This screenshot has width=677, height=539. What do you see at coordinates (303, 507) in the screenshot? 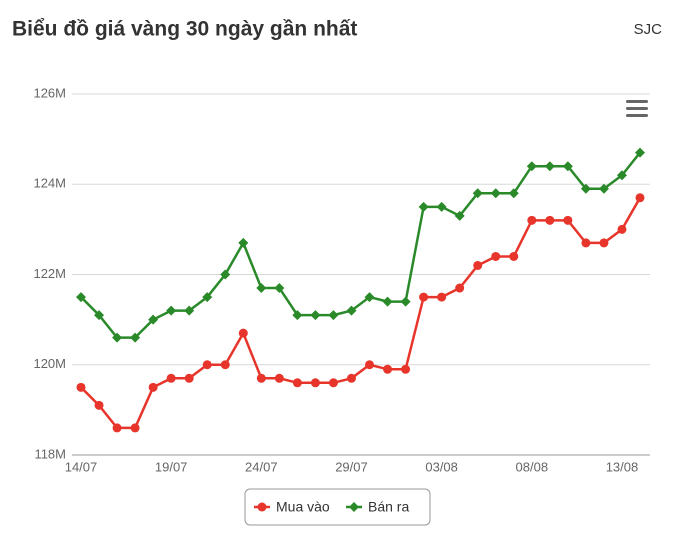
I see `legend-label: Mua vào` at bounding box center [303, 507].